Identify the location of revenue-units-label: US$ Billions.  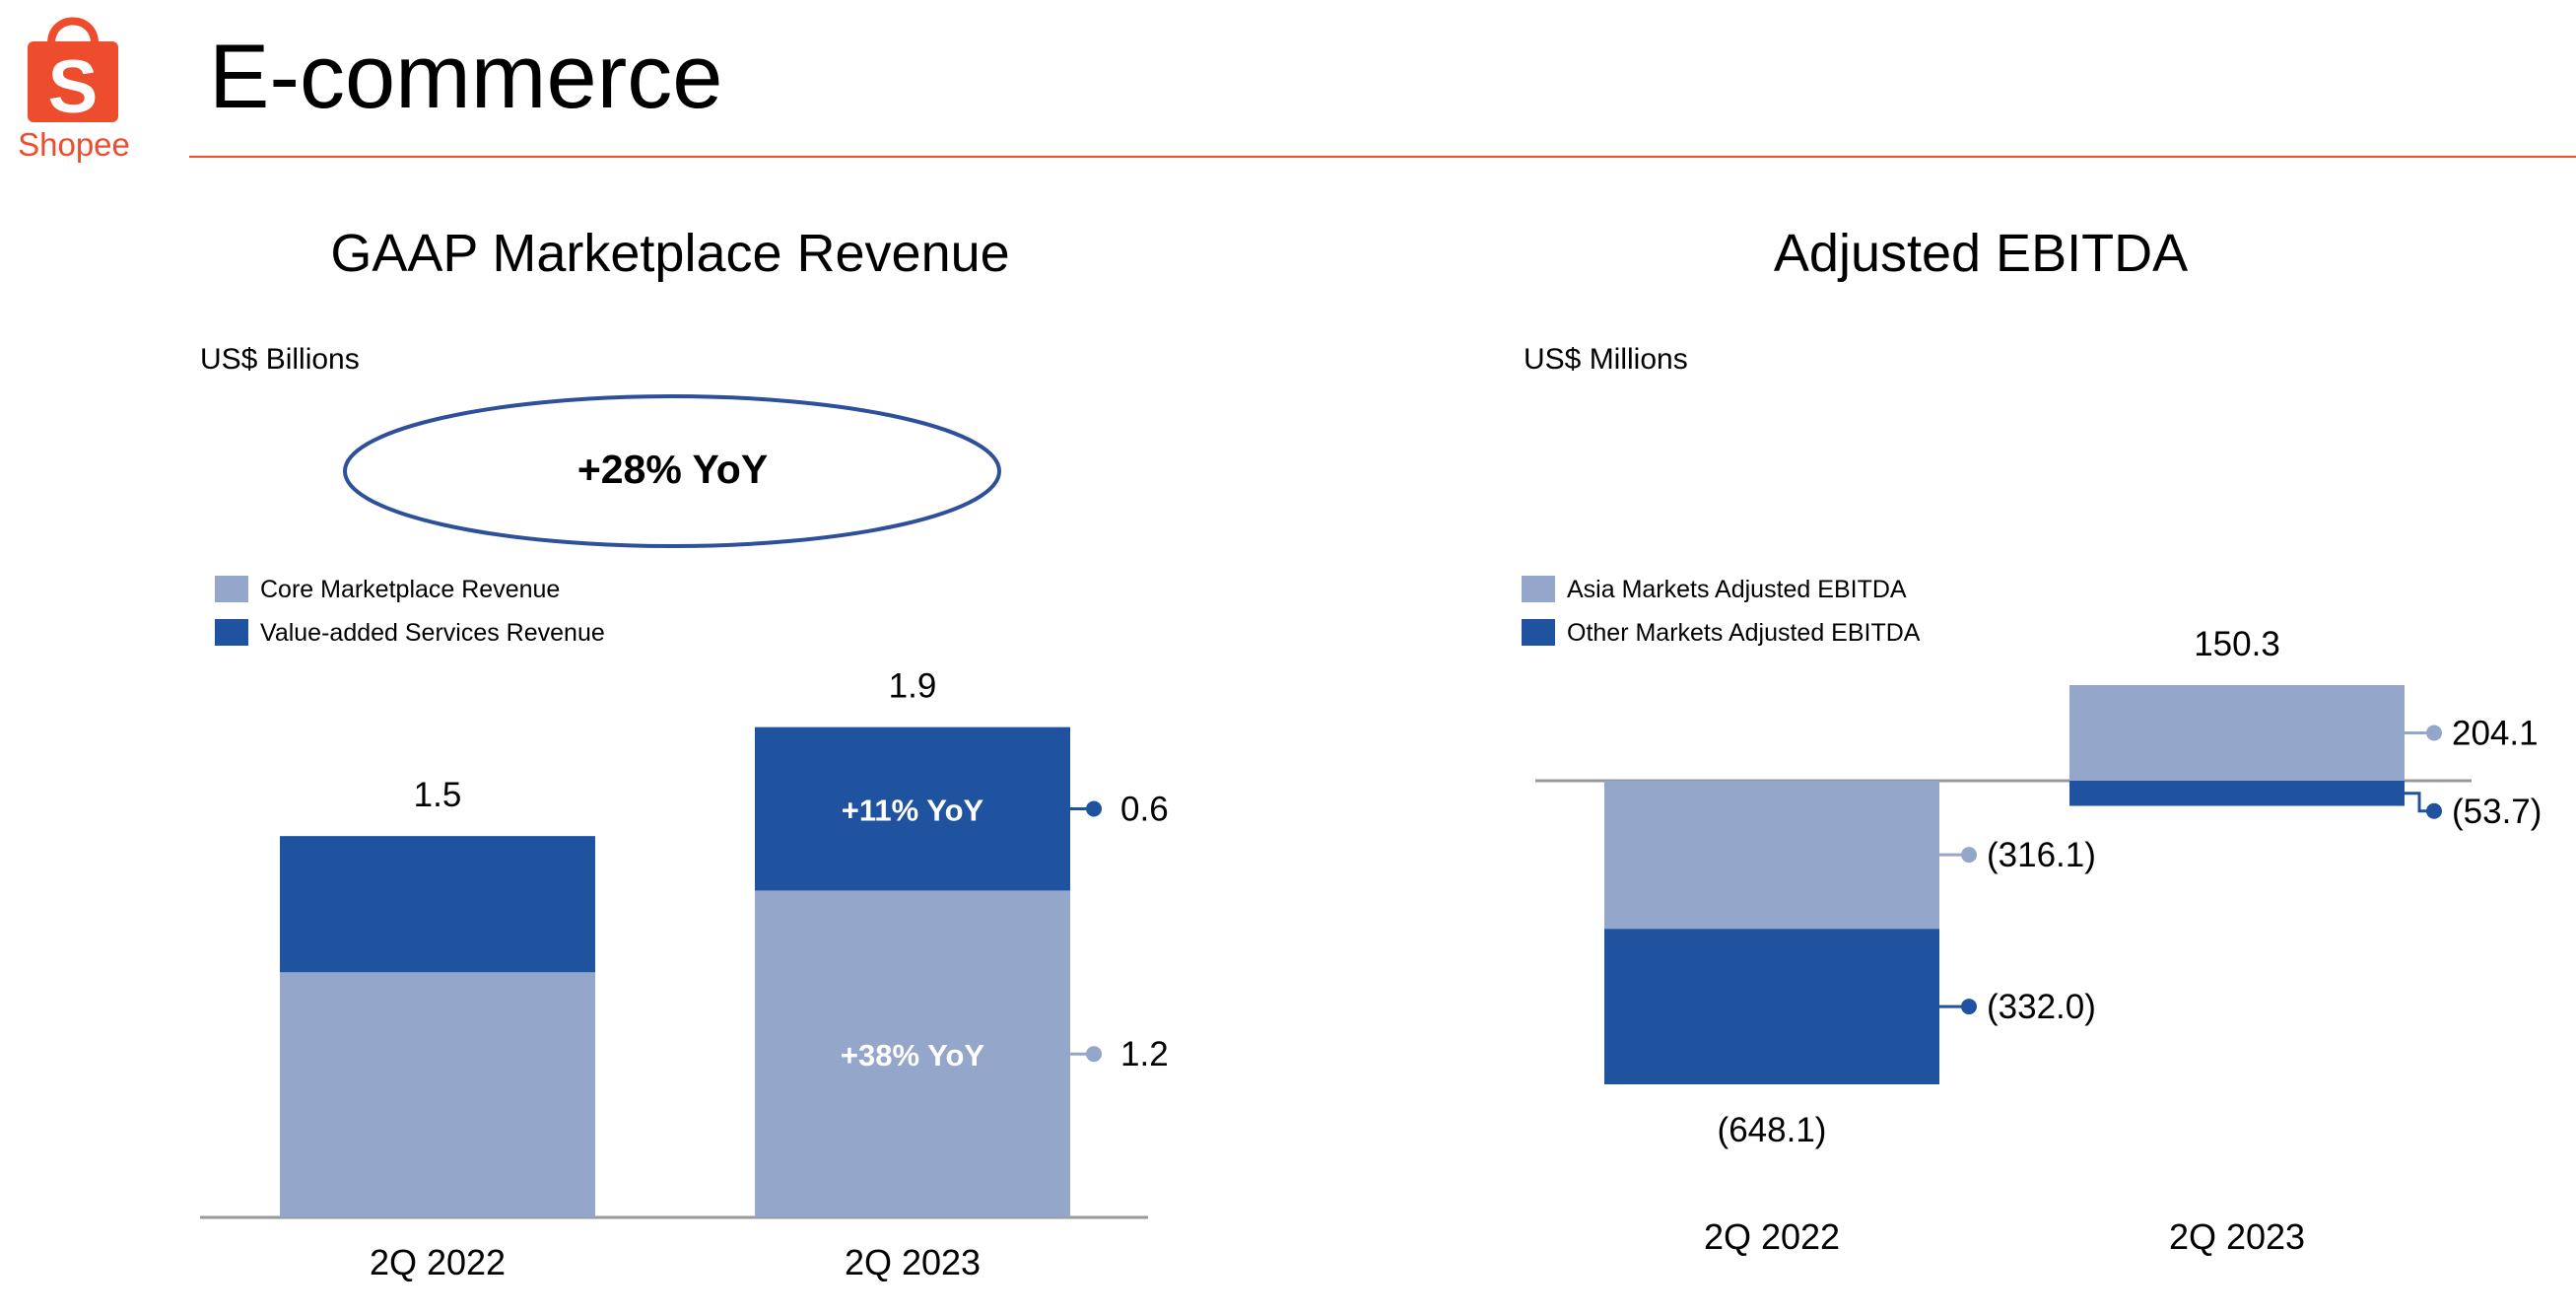
(280, 359).